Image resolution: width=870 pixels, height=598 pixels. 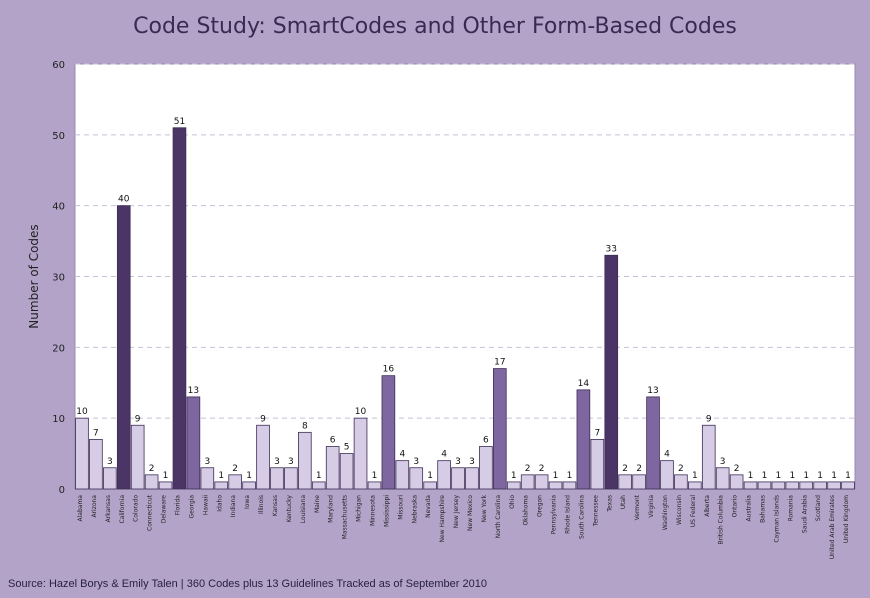 What do you see at coordinates (58, 136) in the screenshot?
I see `y-tick-label: 50` at bounding box center [58, 136].